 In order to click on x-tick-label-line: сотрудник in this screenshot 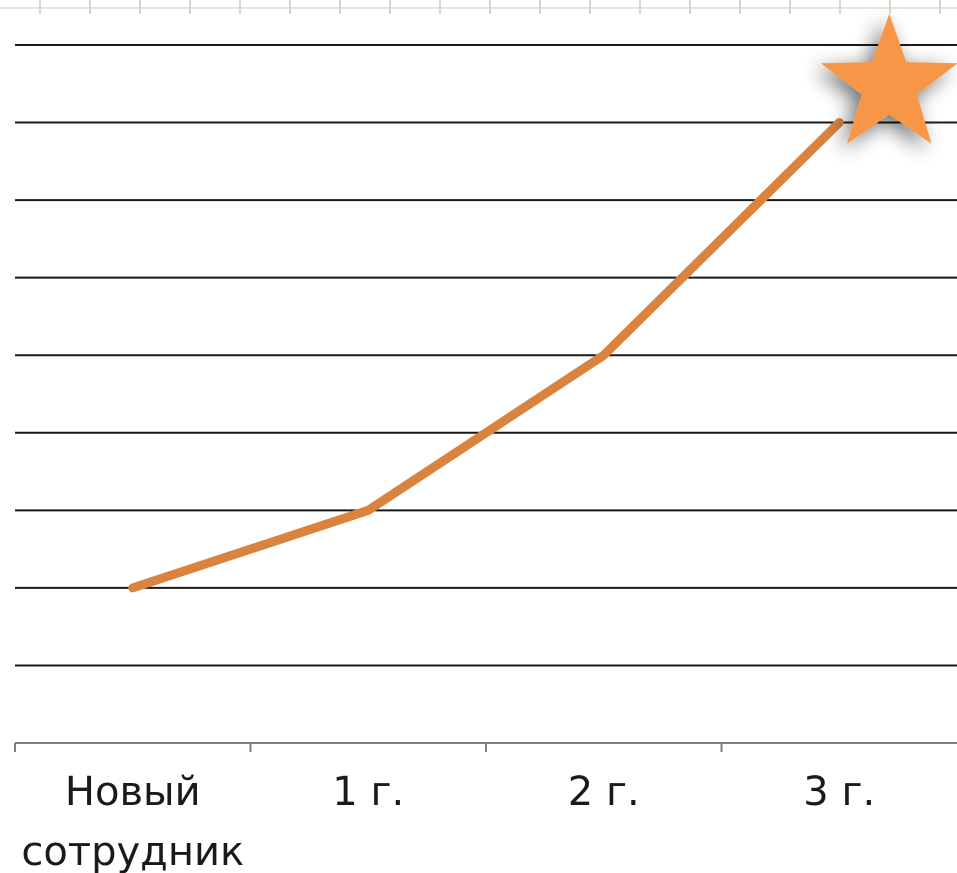, I will do `click(132, 851)`.